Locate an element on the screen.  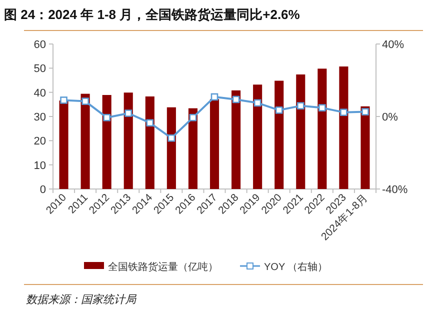
y-tick-label: 60 is located at coordinates (40, 45).